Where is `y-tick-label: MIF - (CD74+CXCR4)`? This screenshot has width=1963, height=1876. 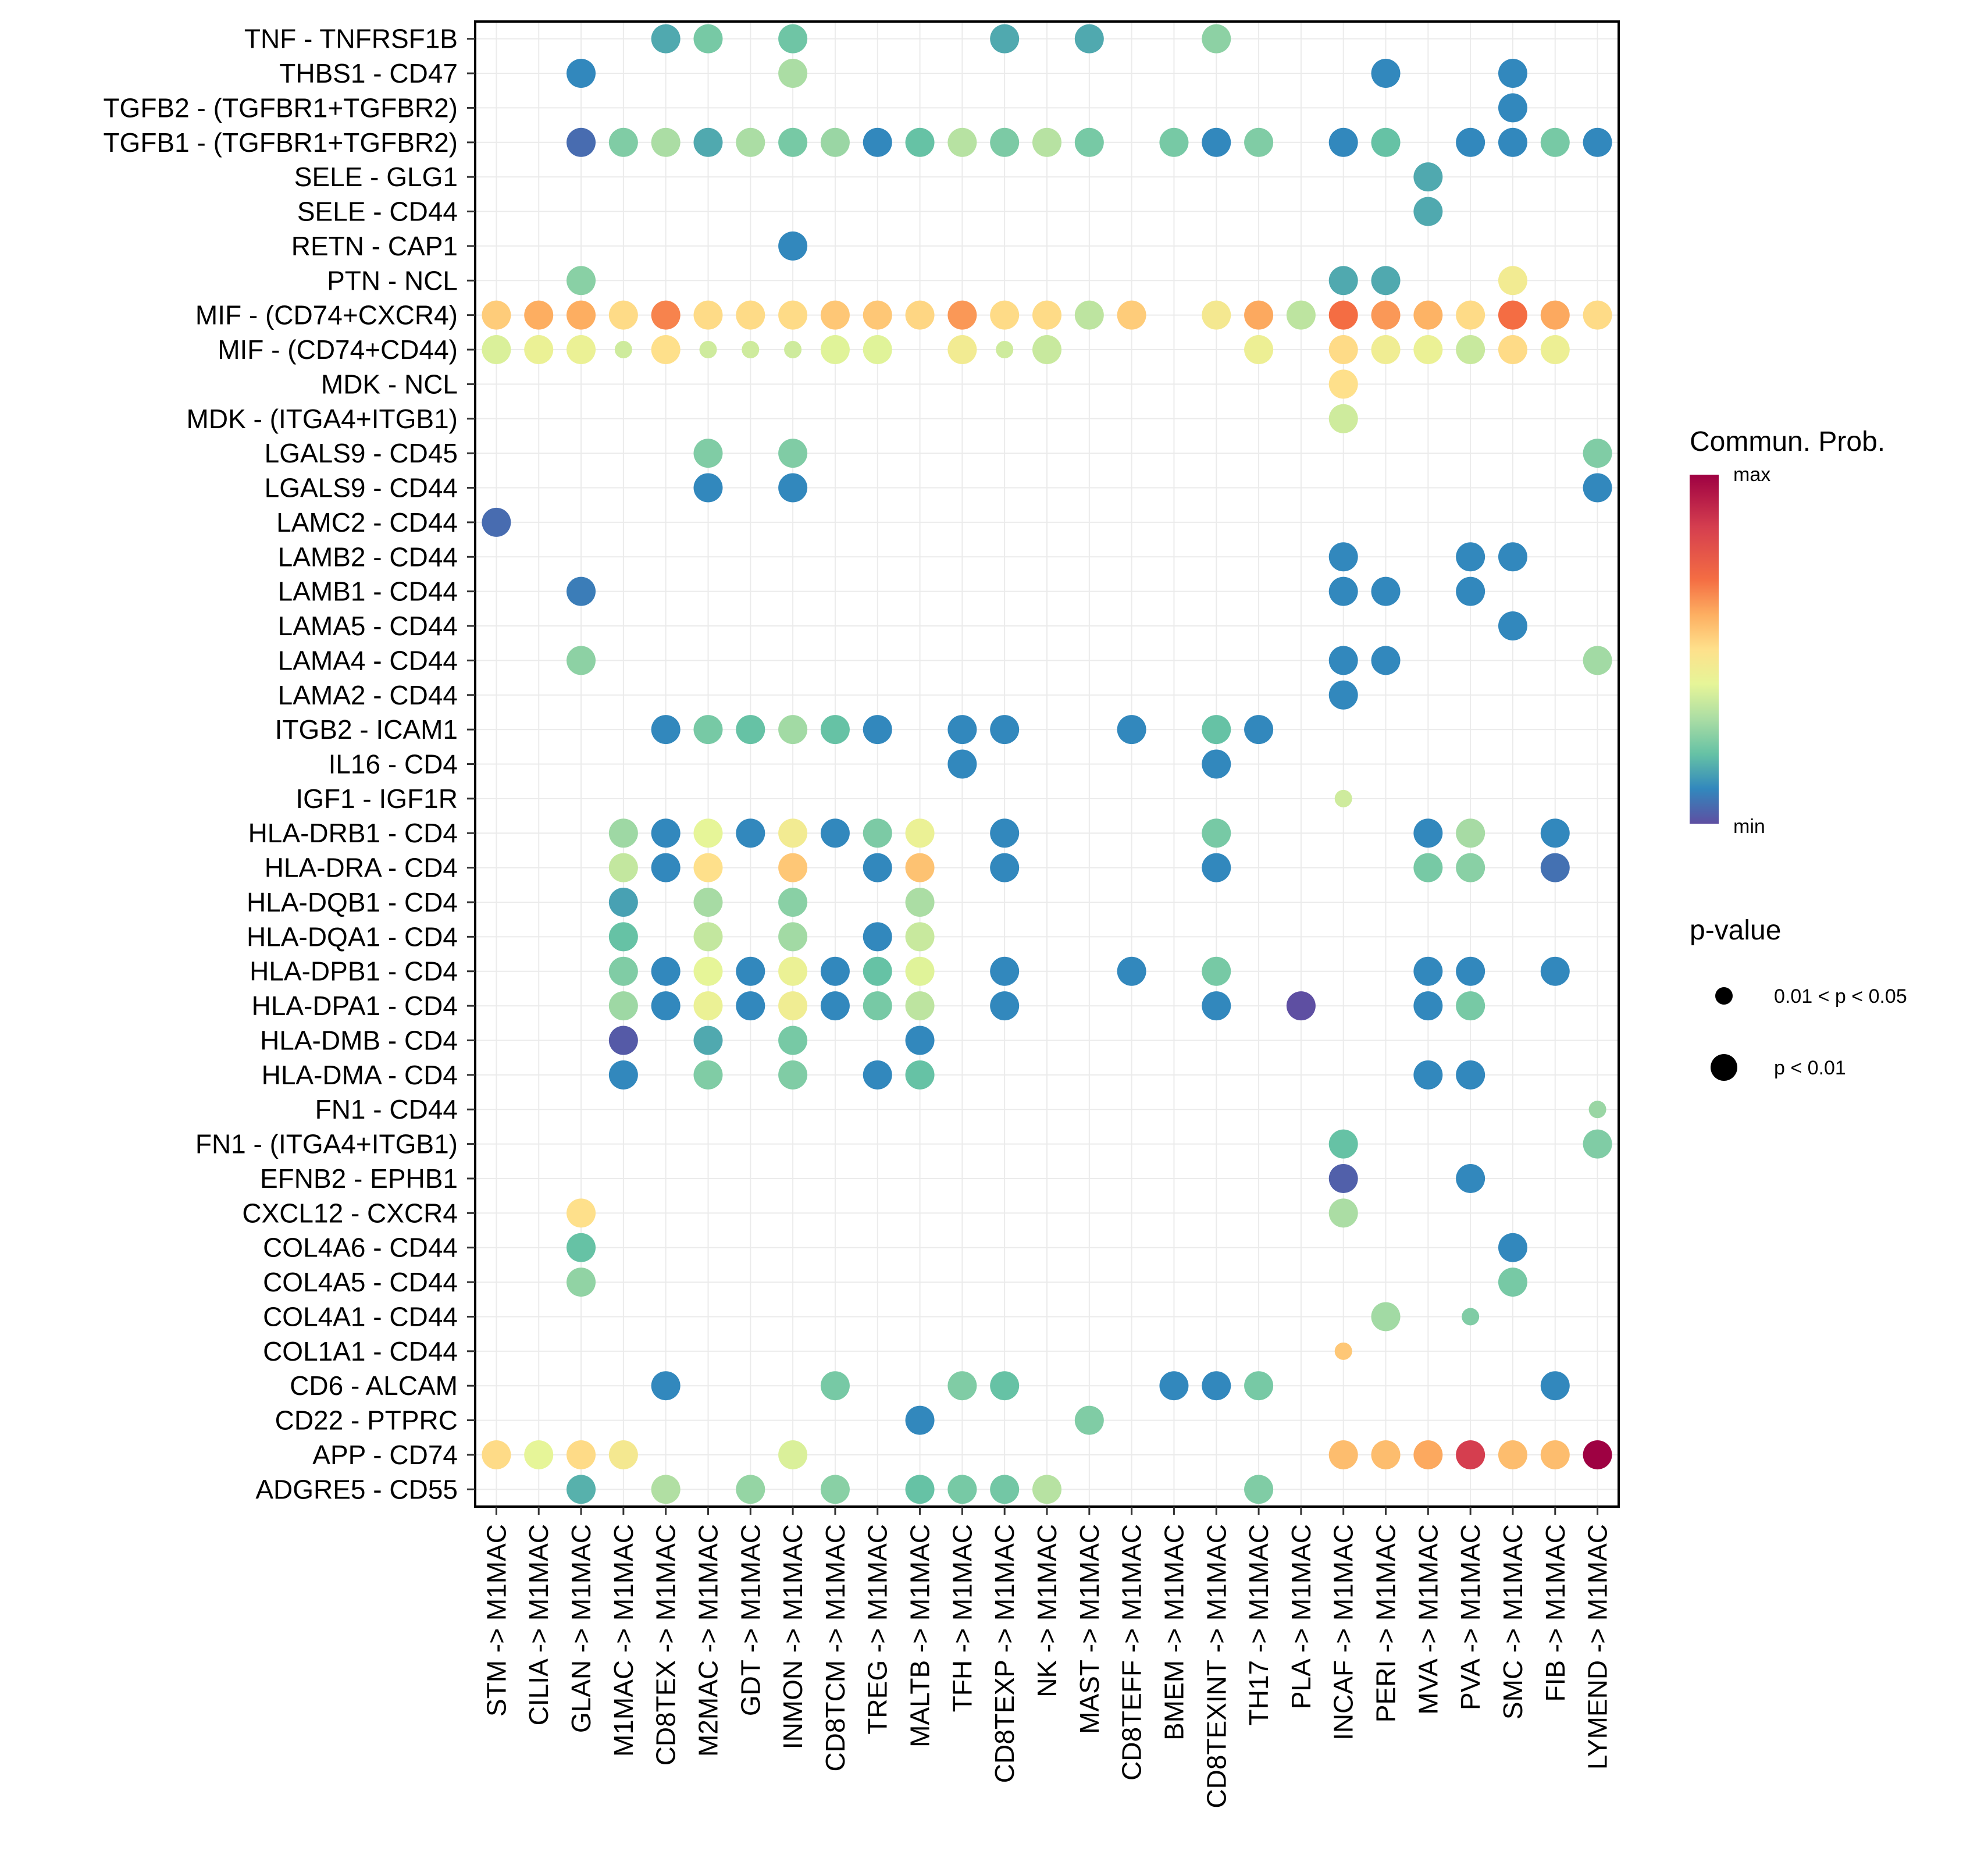
y-tick-label: MIF - (CD74+CXCR4) is located at coordinates (326, 315).